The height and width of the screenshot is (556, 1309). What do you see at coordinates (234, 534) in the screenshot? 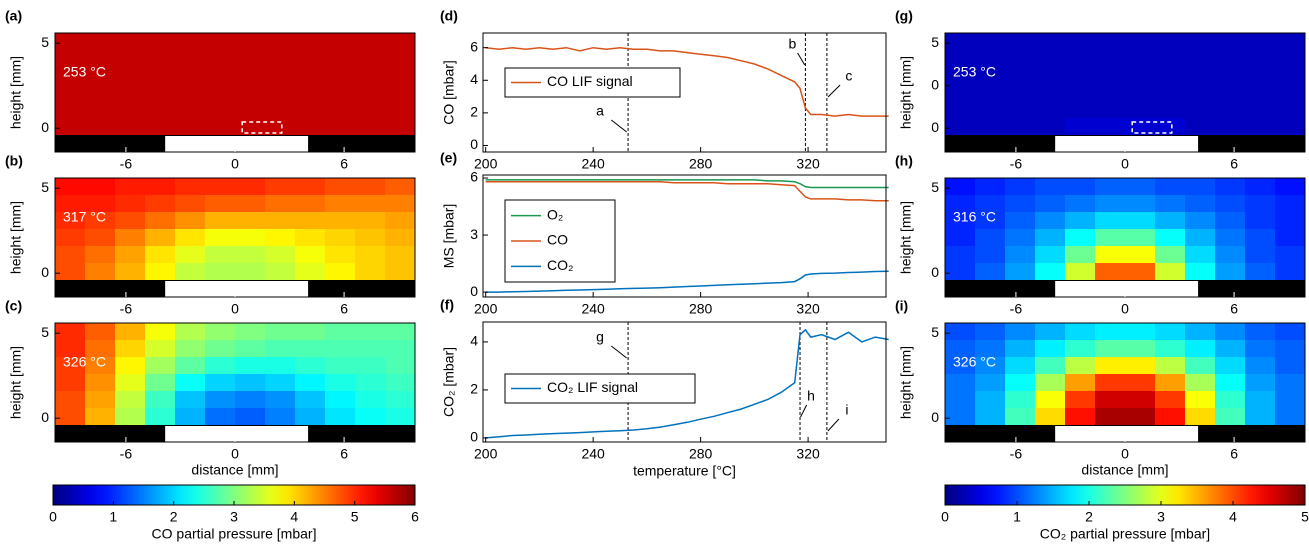
I see `colorbar-label: CO partial pressure [mbar]` at bounding box center [234, 534].